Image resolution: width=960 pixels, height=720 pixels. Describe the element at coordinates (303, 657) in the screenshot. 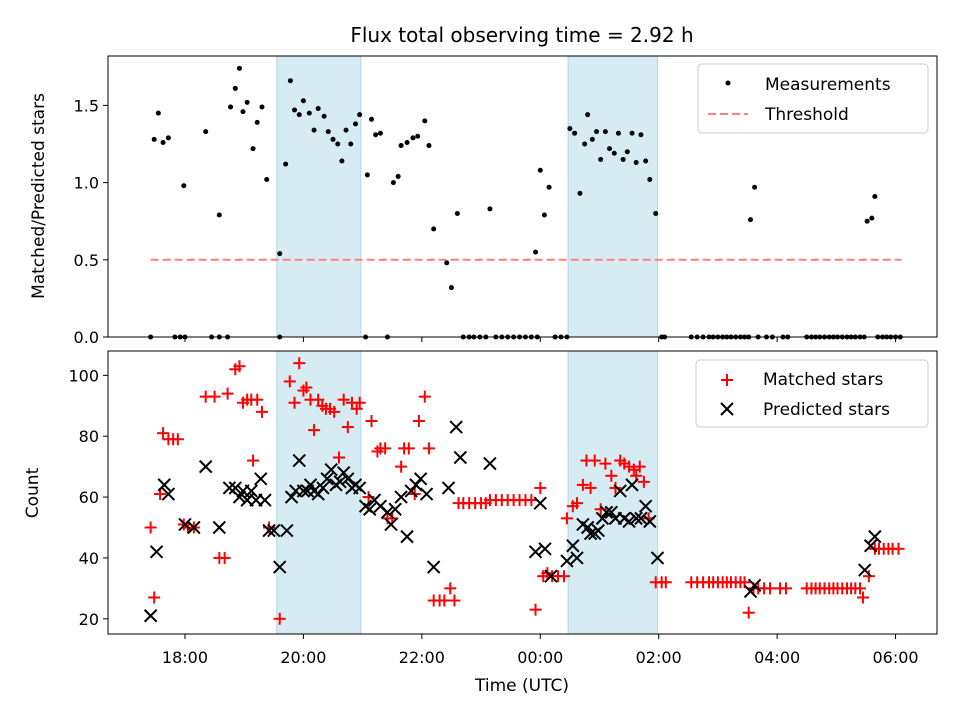

I see `x-tick-label: 20:00` at that location.